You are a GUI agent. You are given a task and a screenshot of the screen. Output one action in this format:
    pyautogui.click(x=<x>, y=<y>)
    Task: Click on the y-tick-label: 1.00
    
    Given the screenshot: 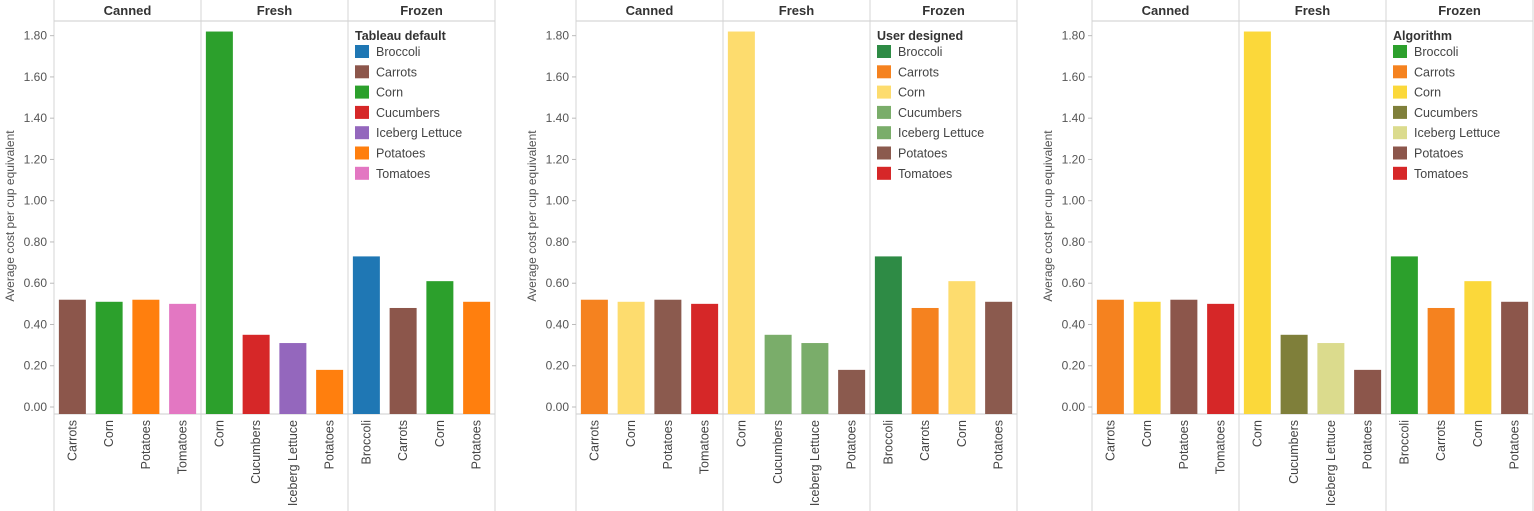 What is the action you would take?
    pyautogui.click(x=558, y=201)
    